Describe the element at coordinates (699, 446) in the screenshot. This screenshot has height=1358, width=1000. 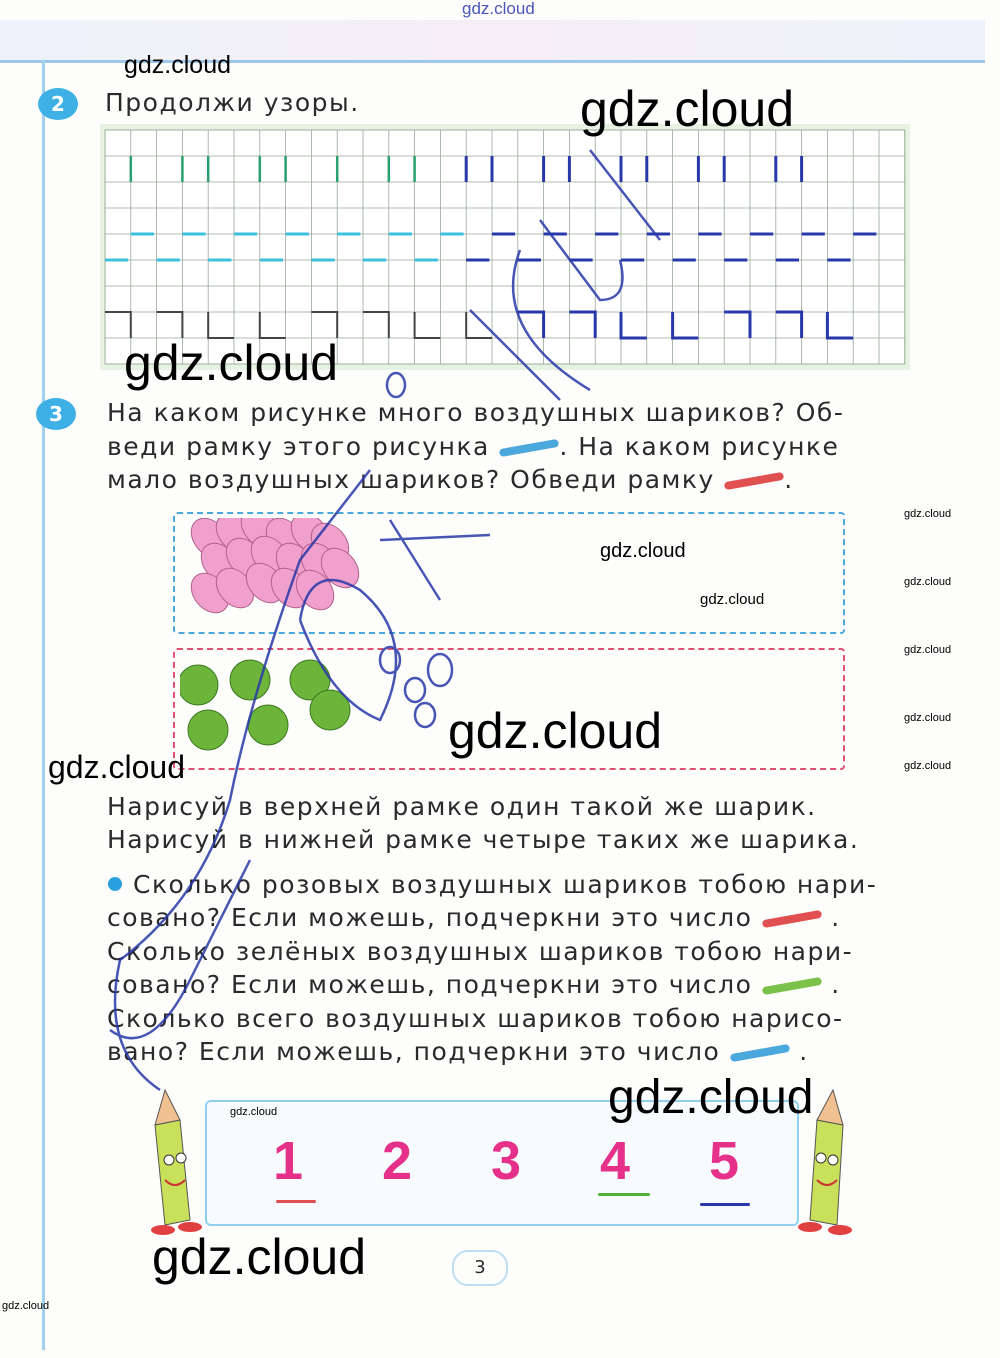
I see `task-text: . На каком рисунке` at that location.